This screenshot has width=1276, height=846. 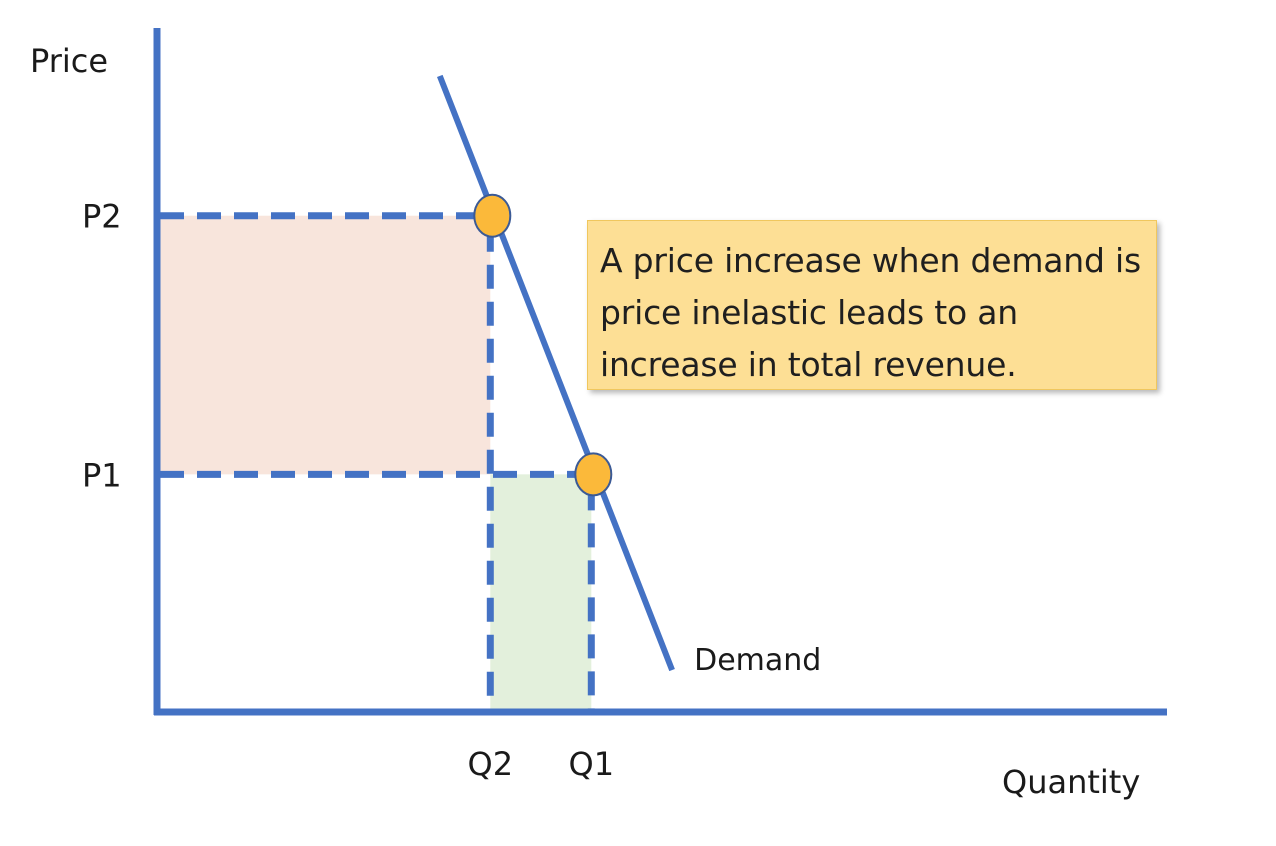 What do you see at coordinates (1071, 782) in the screenshot?
I see `x-axis-label: Quantity` at bounding box center [1071, 782].